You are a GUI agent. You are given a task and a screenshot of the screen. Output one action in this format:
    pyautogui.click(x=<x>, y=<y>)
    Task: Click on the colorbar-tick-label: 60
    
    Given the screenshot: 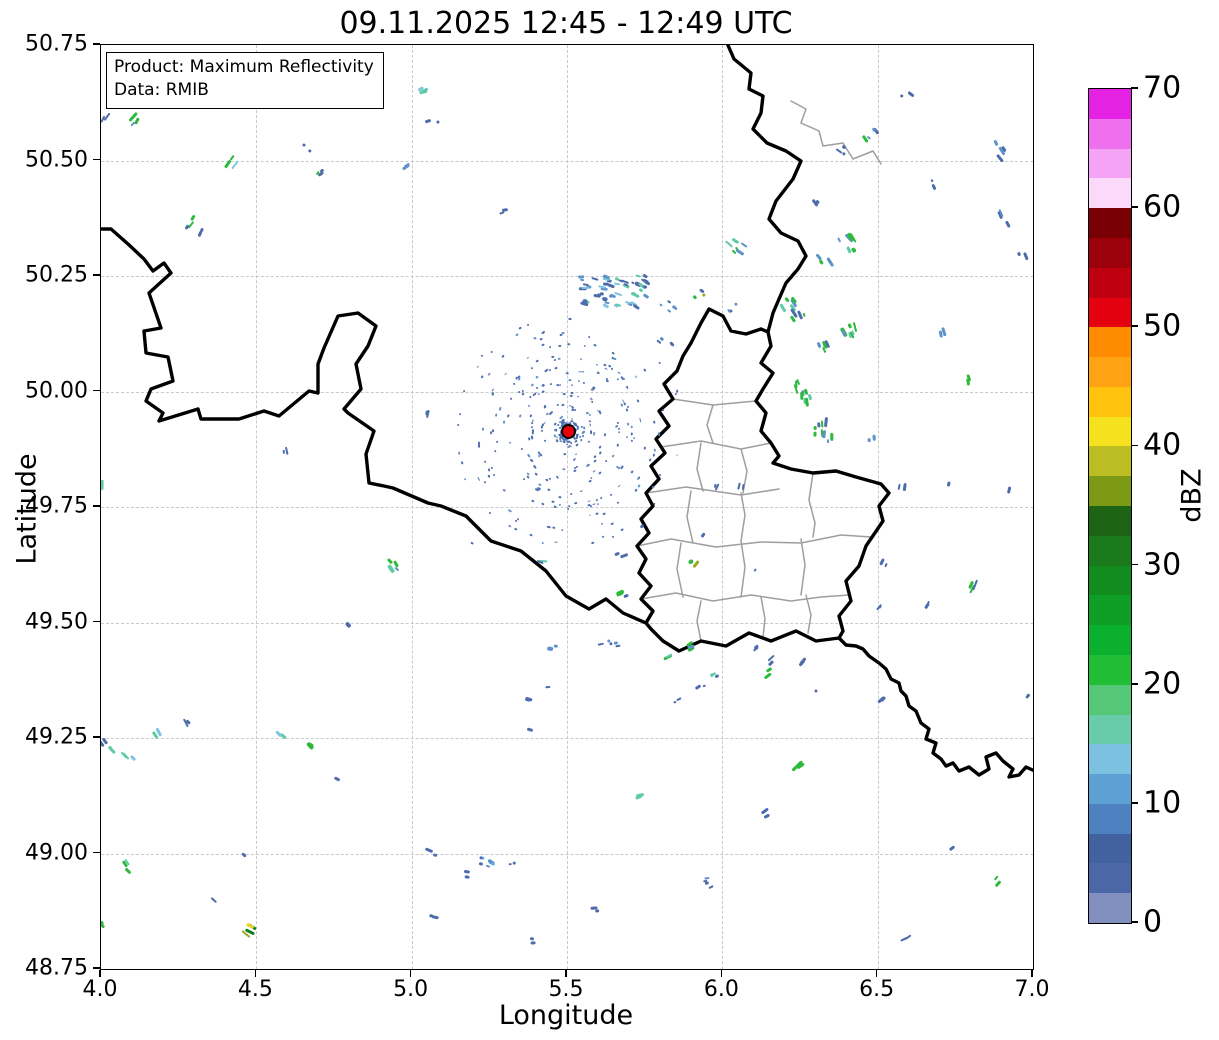 What is the action you would take?
    pyautogui.click(x=1162, y=207)
    